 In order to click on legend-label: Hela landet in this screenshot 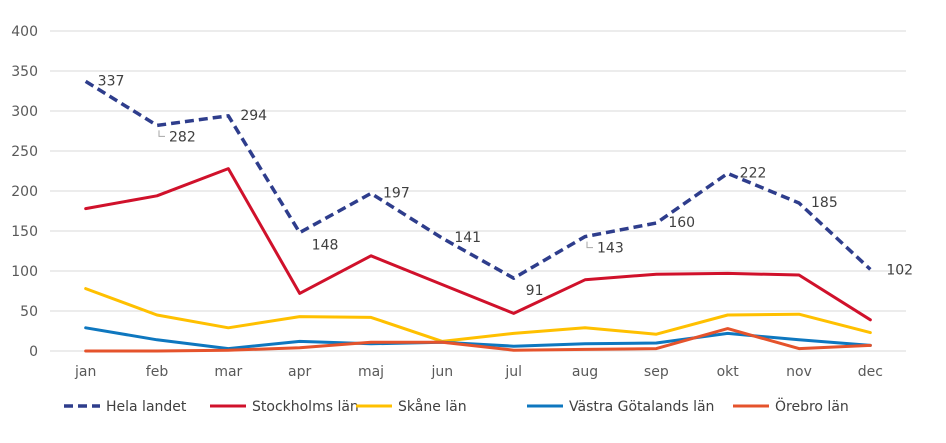, I will do `click(146, 407)`.